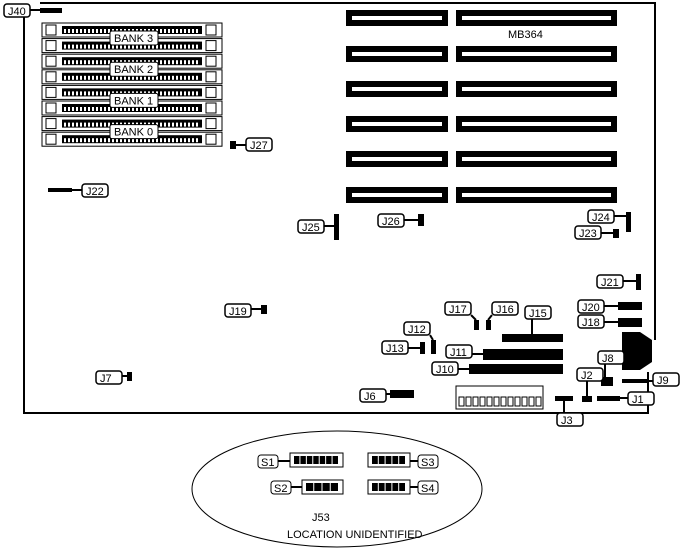 The image size is (680, 550). What do you see at coordinates (427, 489) in the screenshot?
I see `switch-label: S4` at bounding box center [427, 489].